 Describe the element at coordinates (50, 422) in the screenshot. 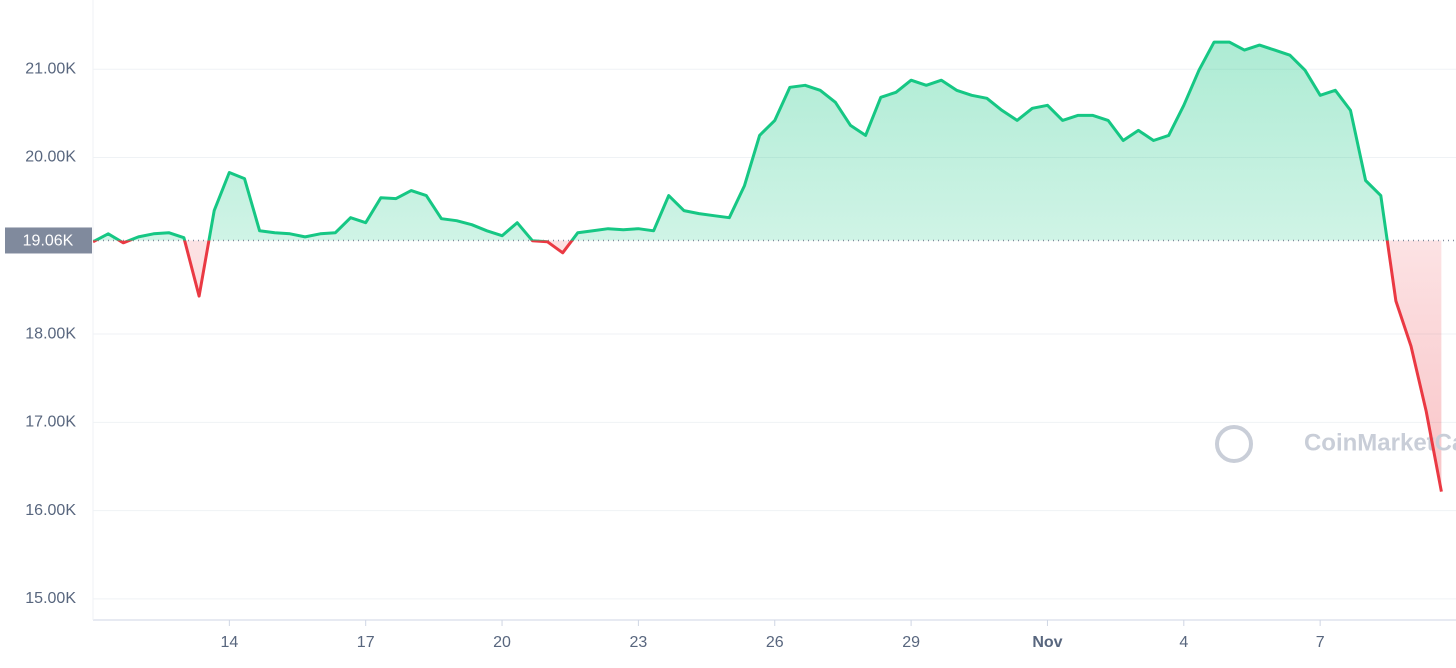

I see `y-tick-label: 17.00K` at that location.